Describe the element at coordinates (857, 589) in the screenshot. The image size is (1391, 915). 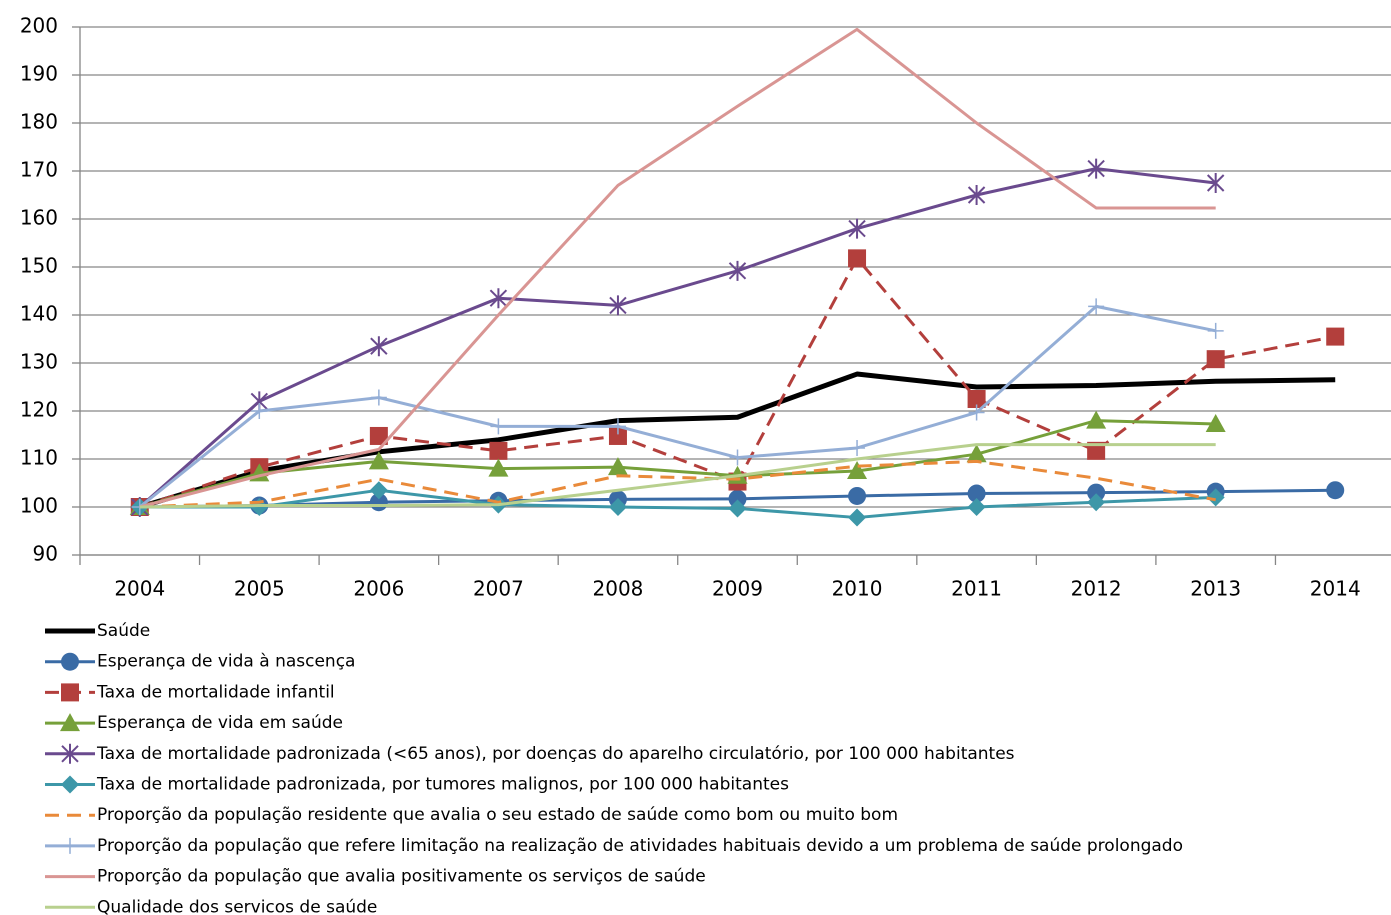
I see `x-tick-label: 2010` at that location.